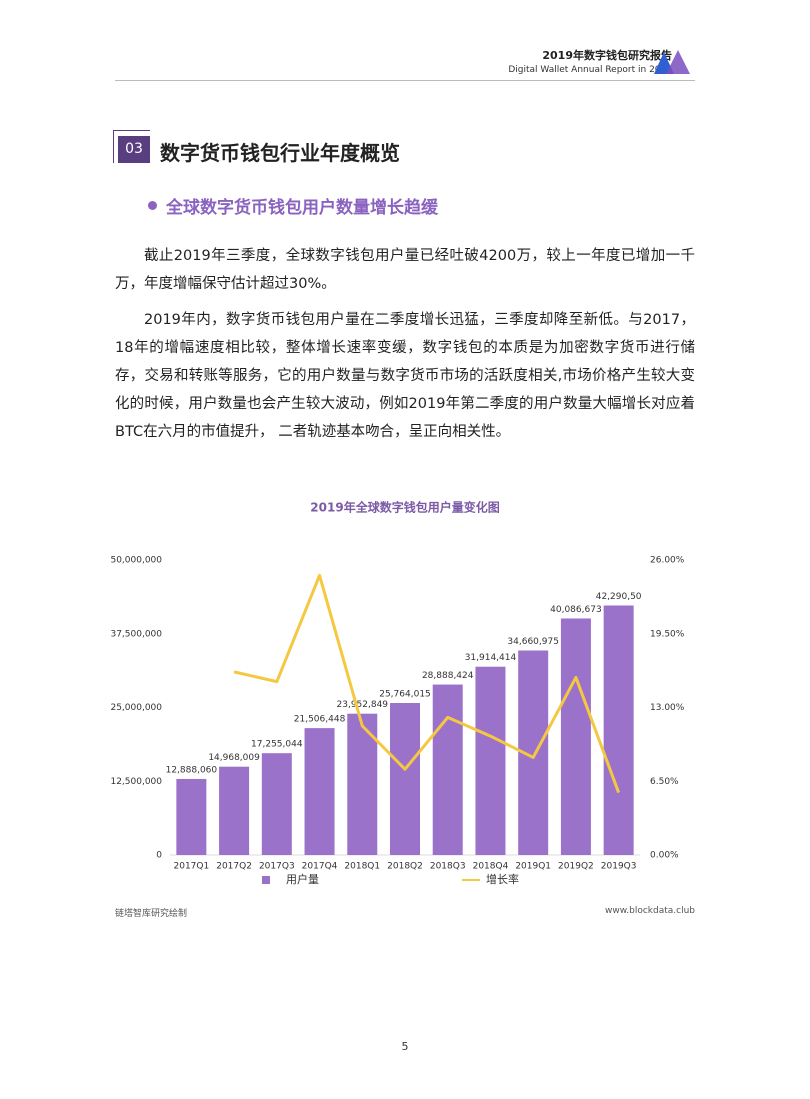 The image size is (810, 1099). What do you see at coordinates (650, 911) in the screenshot?
I see `footer-website: www.blockdata.club` at bounding box center [650, 911].